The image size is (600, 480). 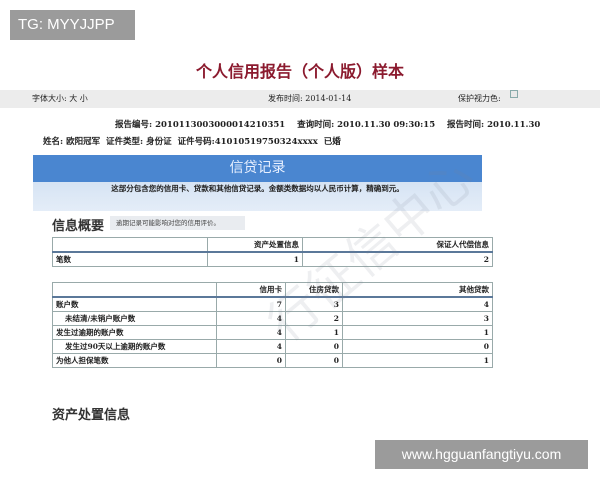 I want to click on query-time: 查询时间: 2010.11.30 09:30:15, so click(x=366, y=125).